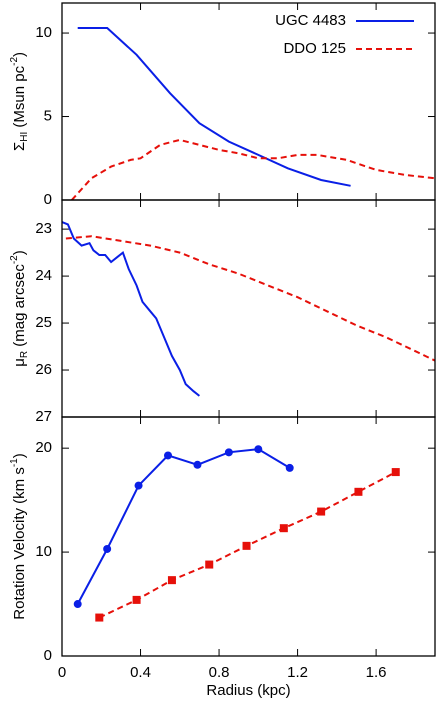  Describe the element at coordinates (24, 137) in the screenshot. I see `y-label-sub: HI` at that location.